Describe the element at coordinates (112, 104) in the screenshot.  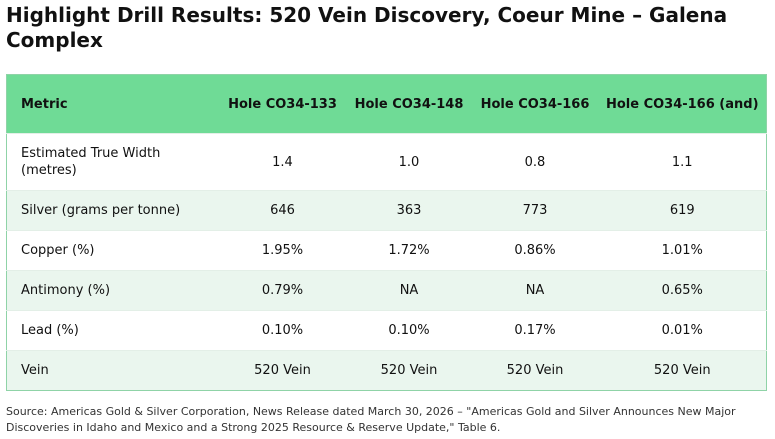
I see `column-header: Metric` at that location.